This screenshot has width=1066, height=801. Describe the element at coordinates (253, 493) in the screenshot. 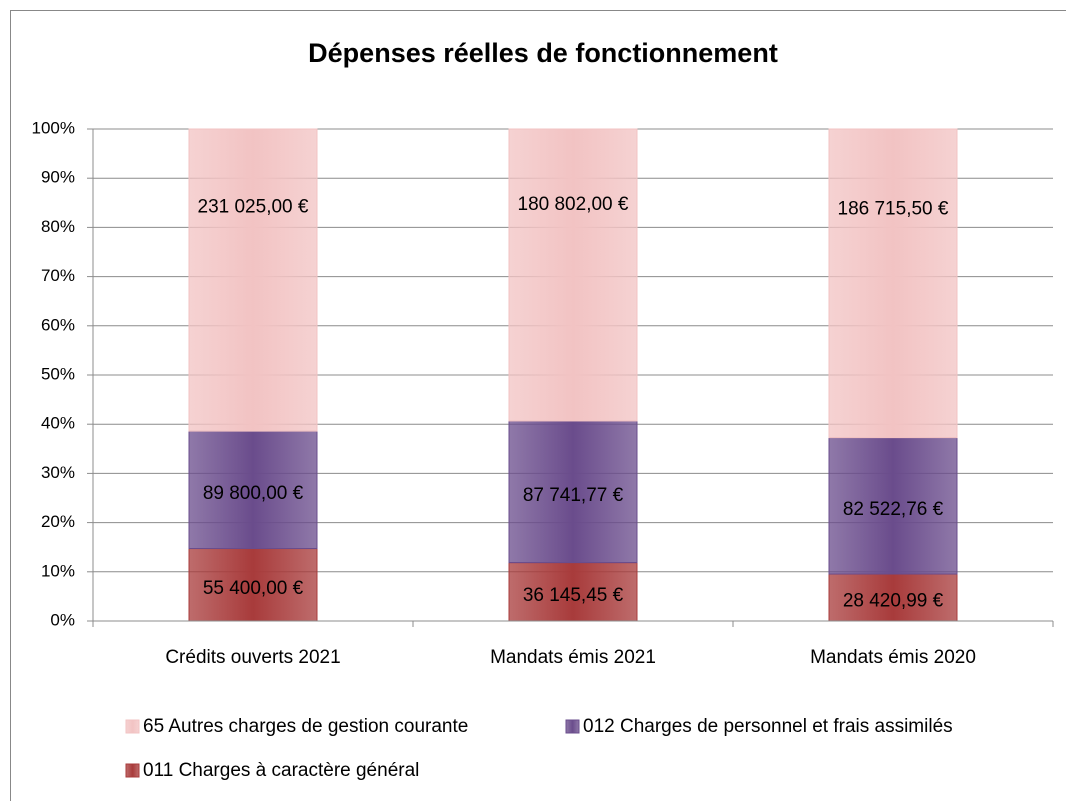

I see `data-label: 89 800,00 €` at that location.